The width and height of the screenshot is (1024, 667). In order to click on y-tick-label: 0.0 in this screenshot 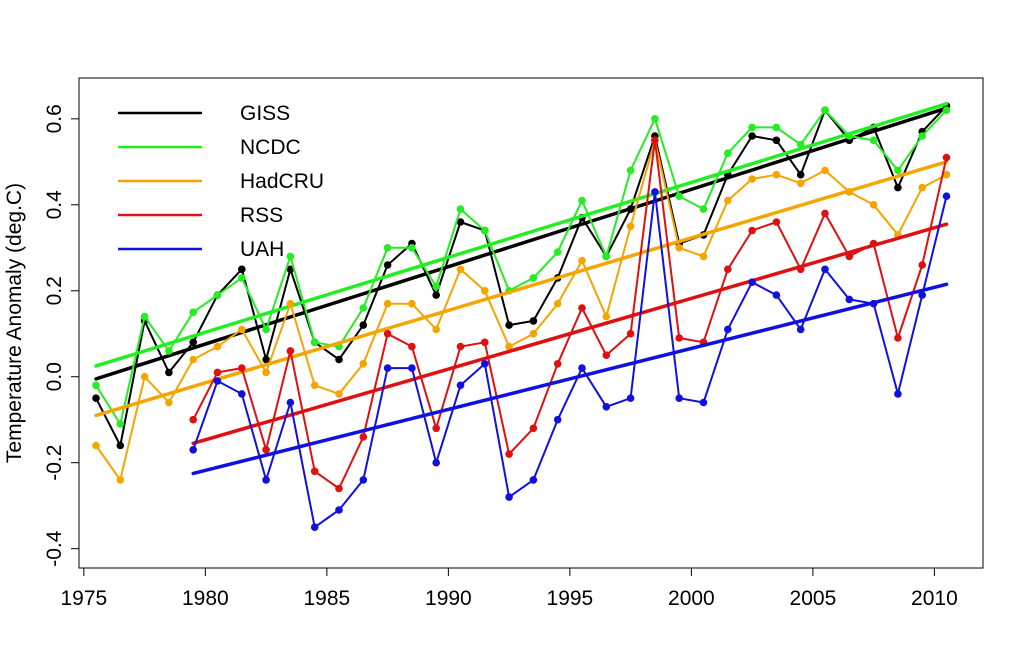, I will do `click(54, 376)`.